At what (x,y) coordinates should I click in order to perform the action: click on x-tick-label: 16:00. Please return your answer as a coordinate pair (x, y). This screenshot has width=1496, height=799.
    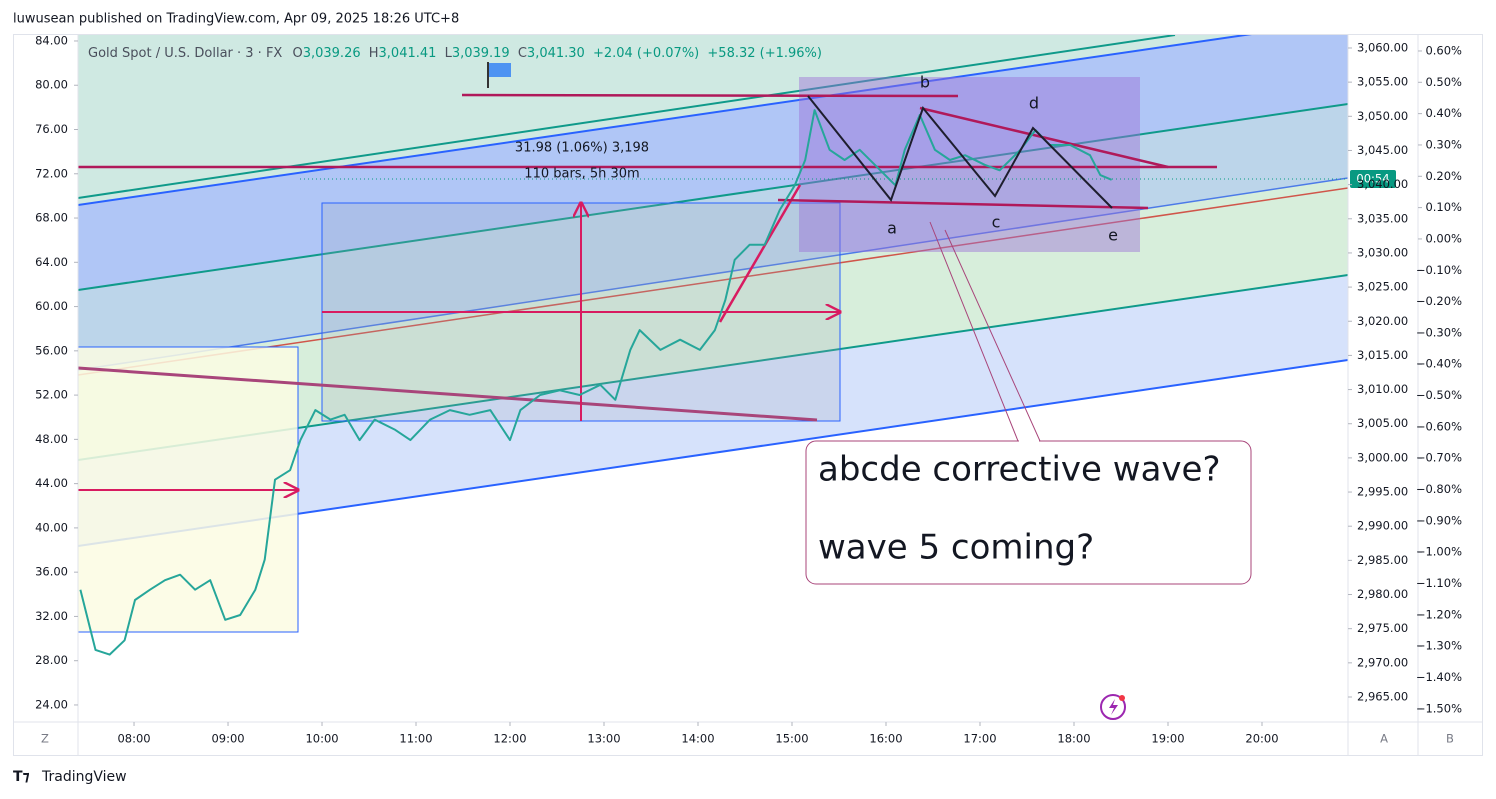
    Looking at the image, I should click on (885, 739).